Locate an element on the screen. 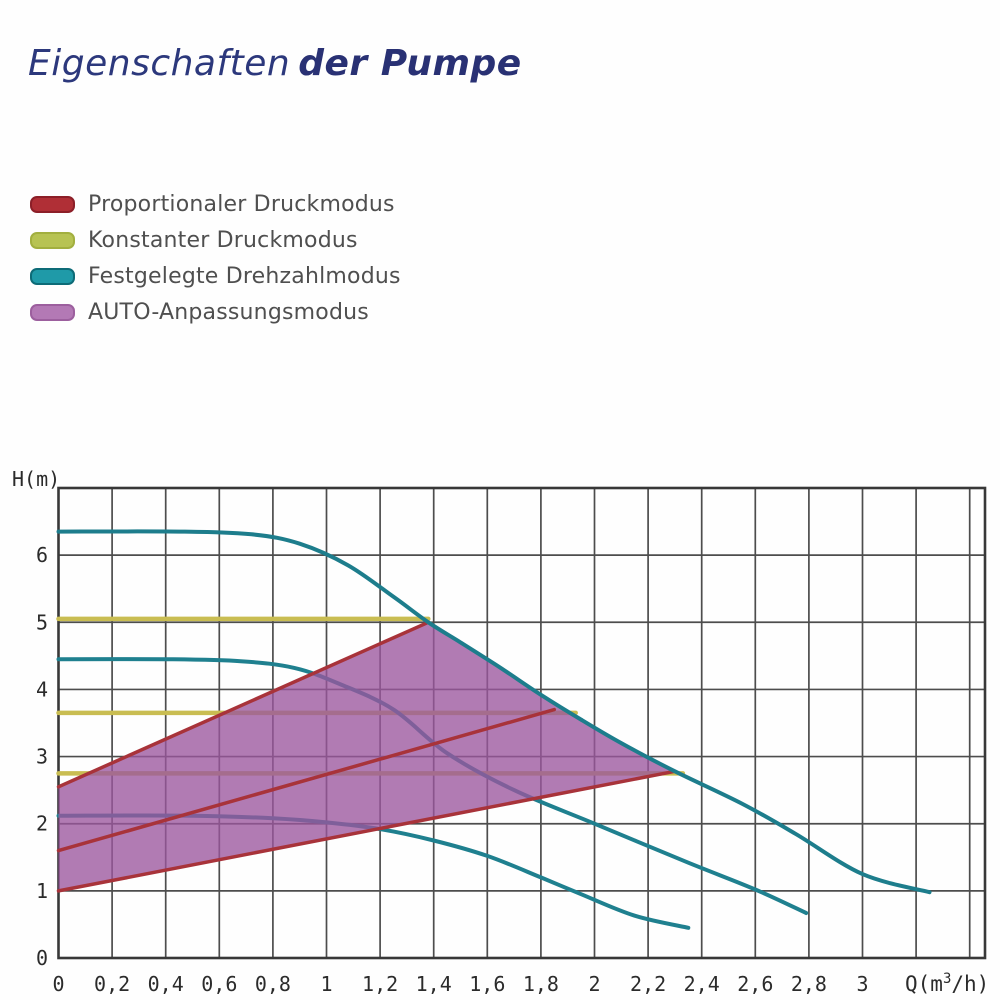  legend-item-proportional-pressure: Proportionaler Druckmodus is located at coordinates (215, 204).